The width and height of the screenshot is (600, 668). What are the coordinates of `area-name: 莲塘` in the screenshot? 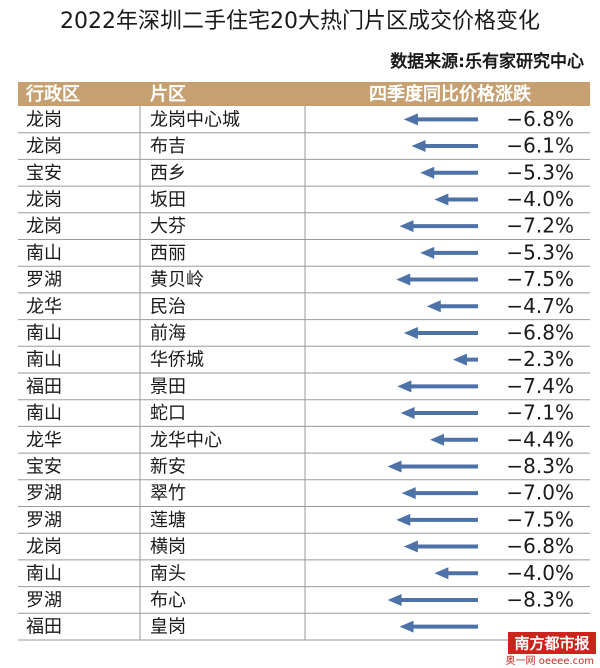 It's located at (168, 520).